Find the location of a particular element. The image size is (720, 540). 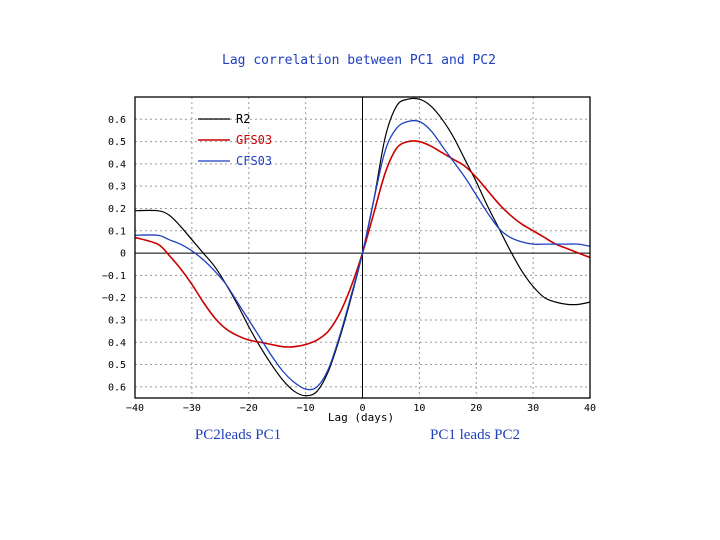

annotation-pc2-leads: PC2leads PC1 is located at coordinates (238, 435).